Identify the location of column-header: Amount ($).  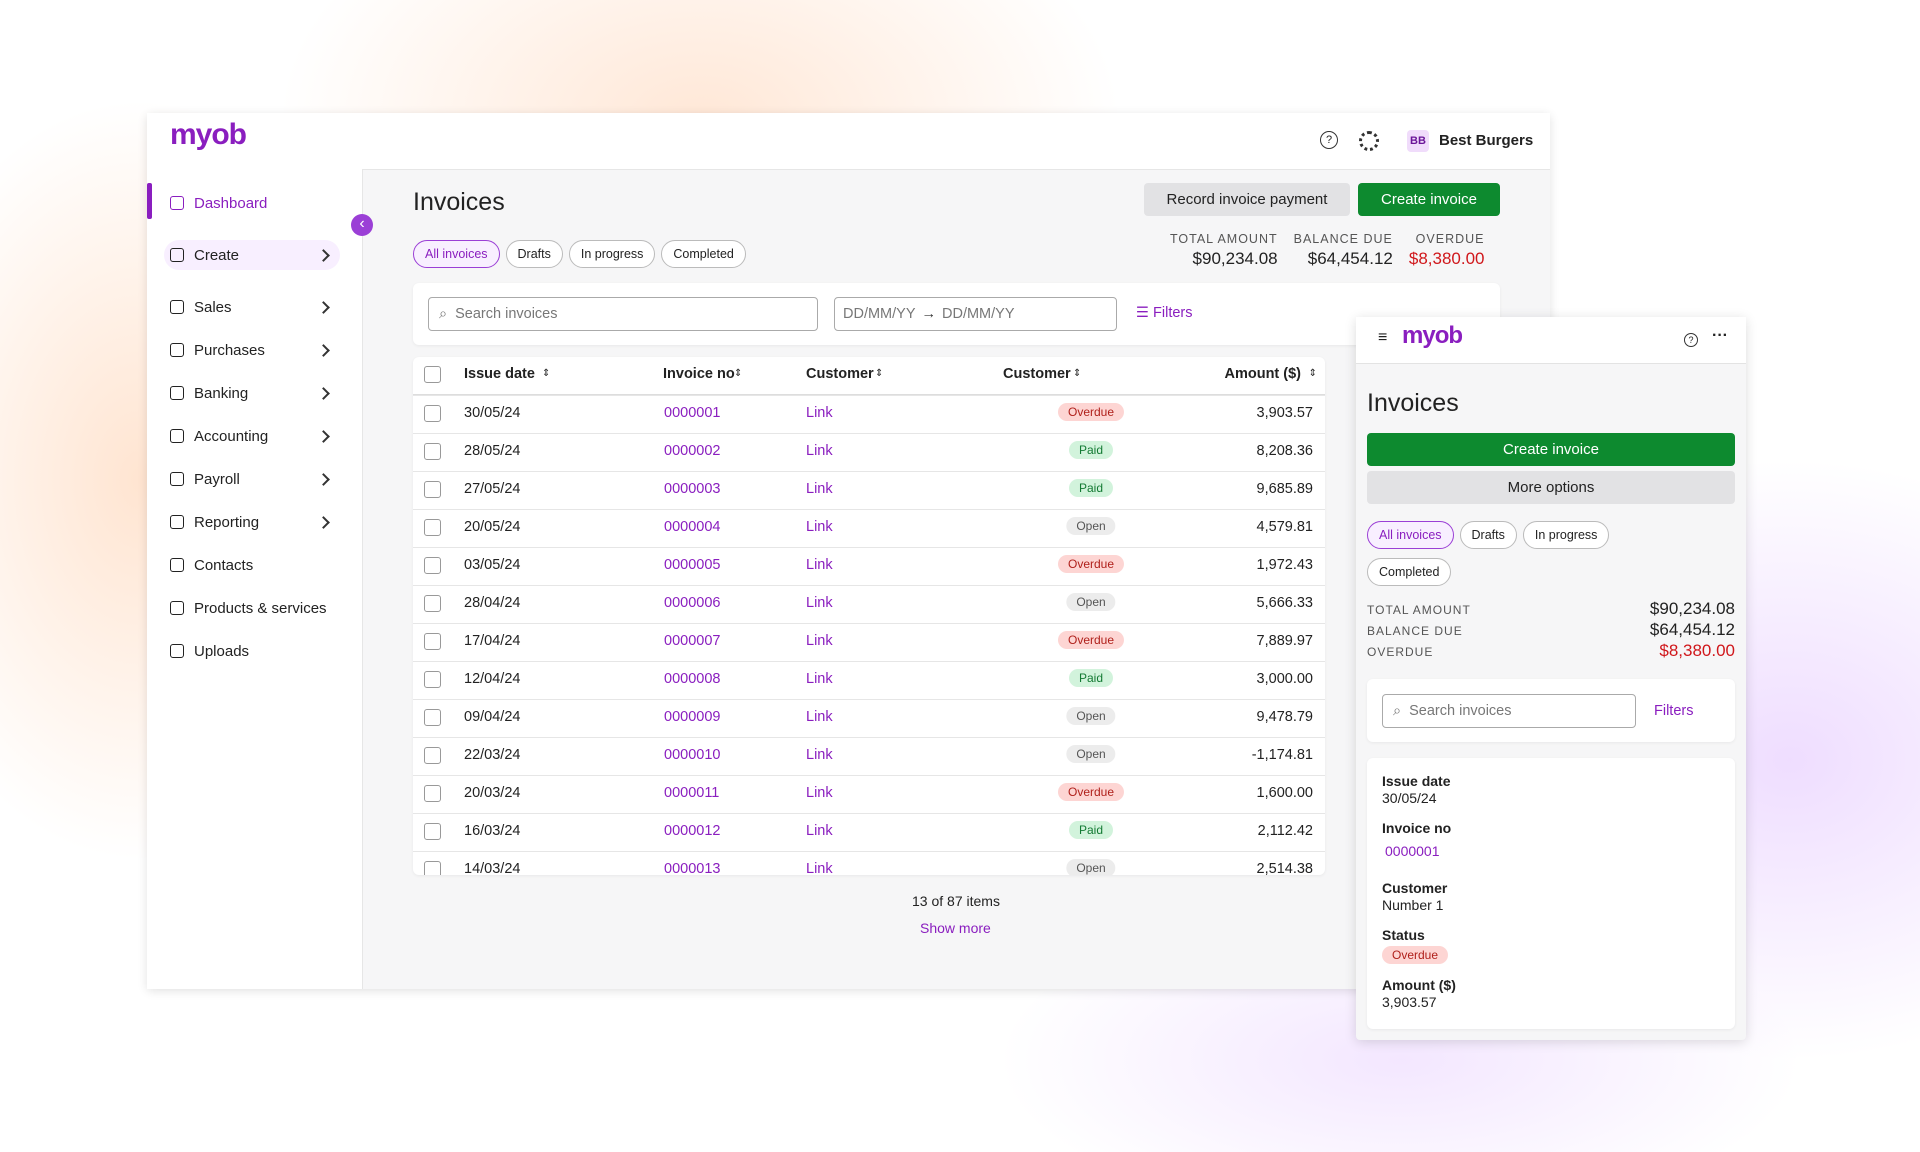
(1262, 374).